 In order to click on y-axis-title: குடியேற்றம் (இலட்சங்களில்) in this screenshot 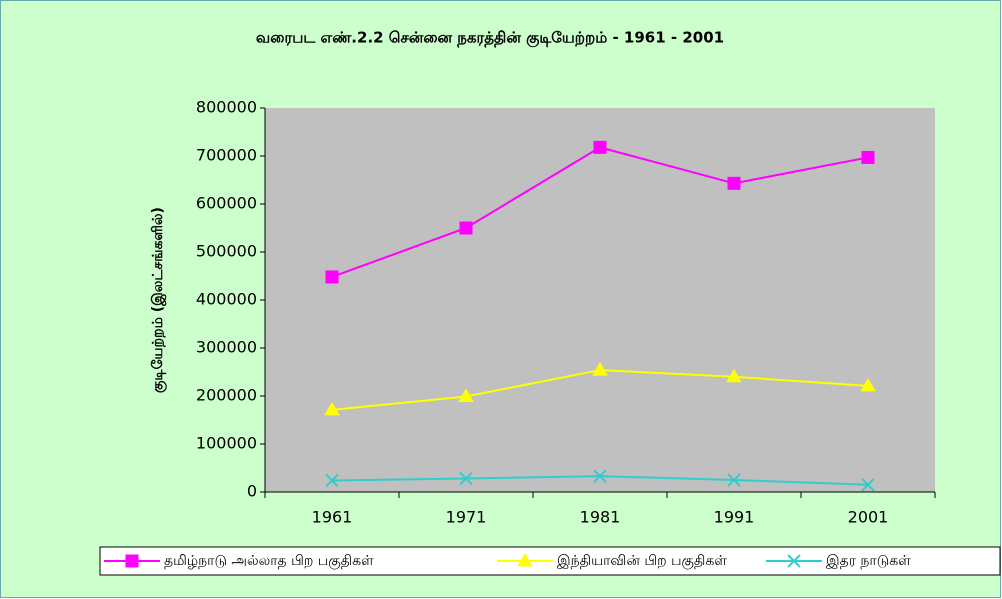, I will do `click(158, 300)`.